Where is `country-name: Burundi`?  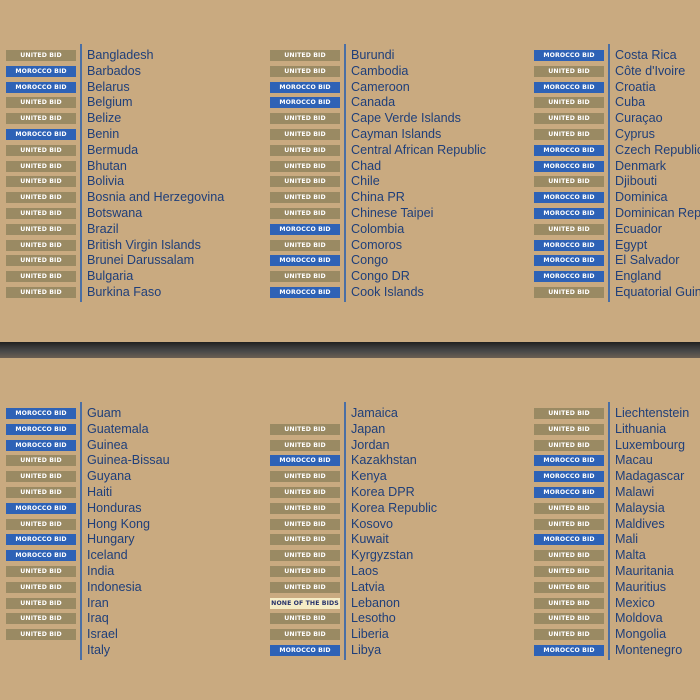
country-name: Burundi is located at coordinates (373, 55).